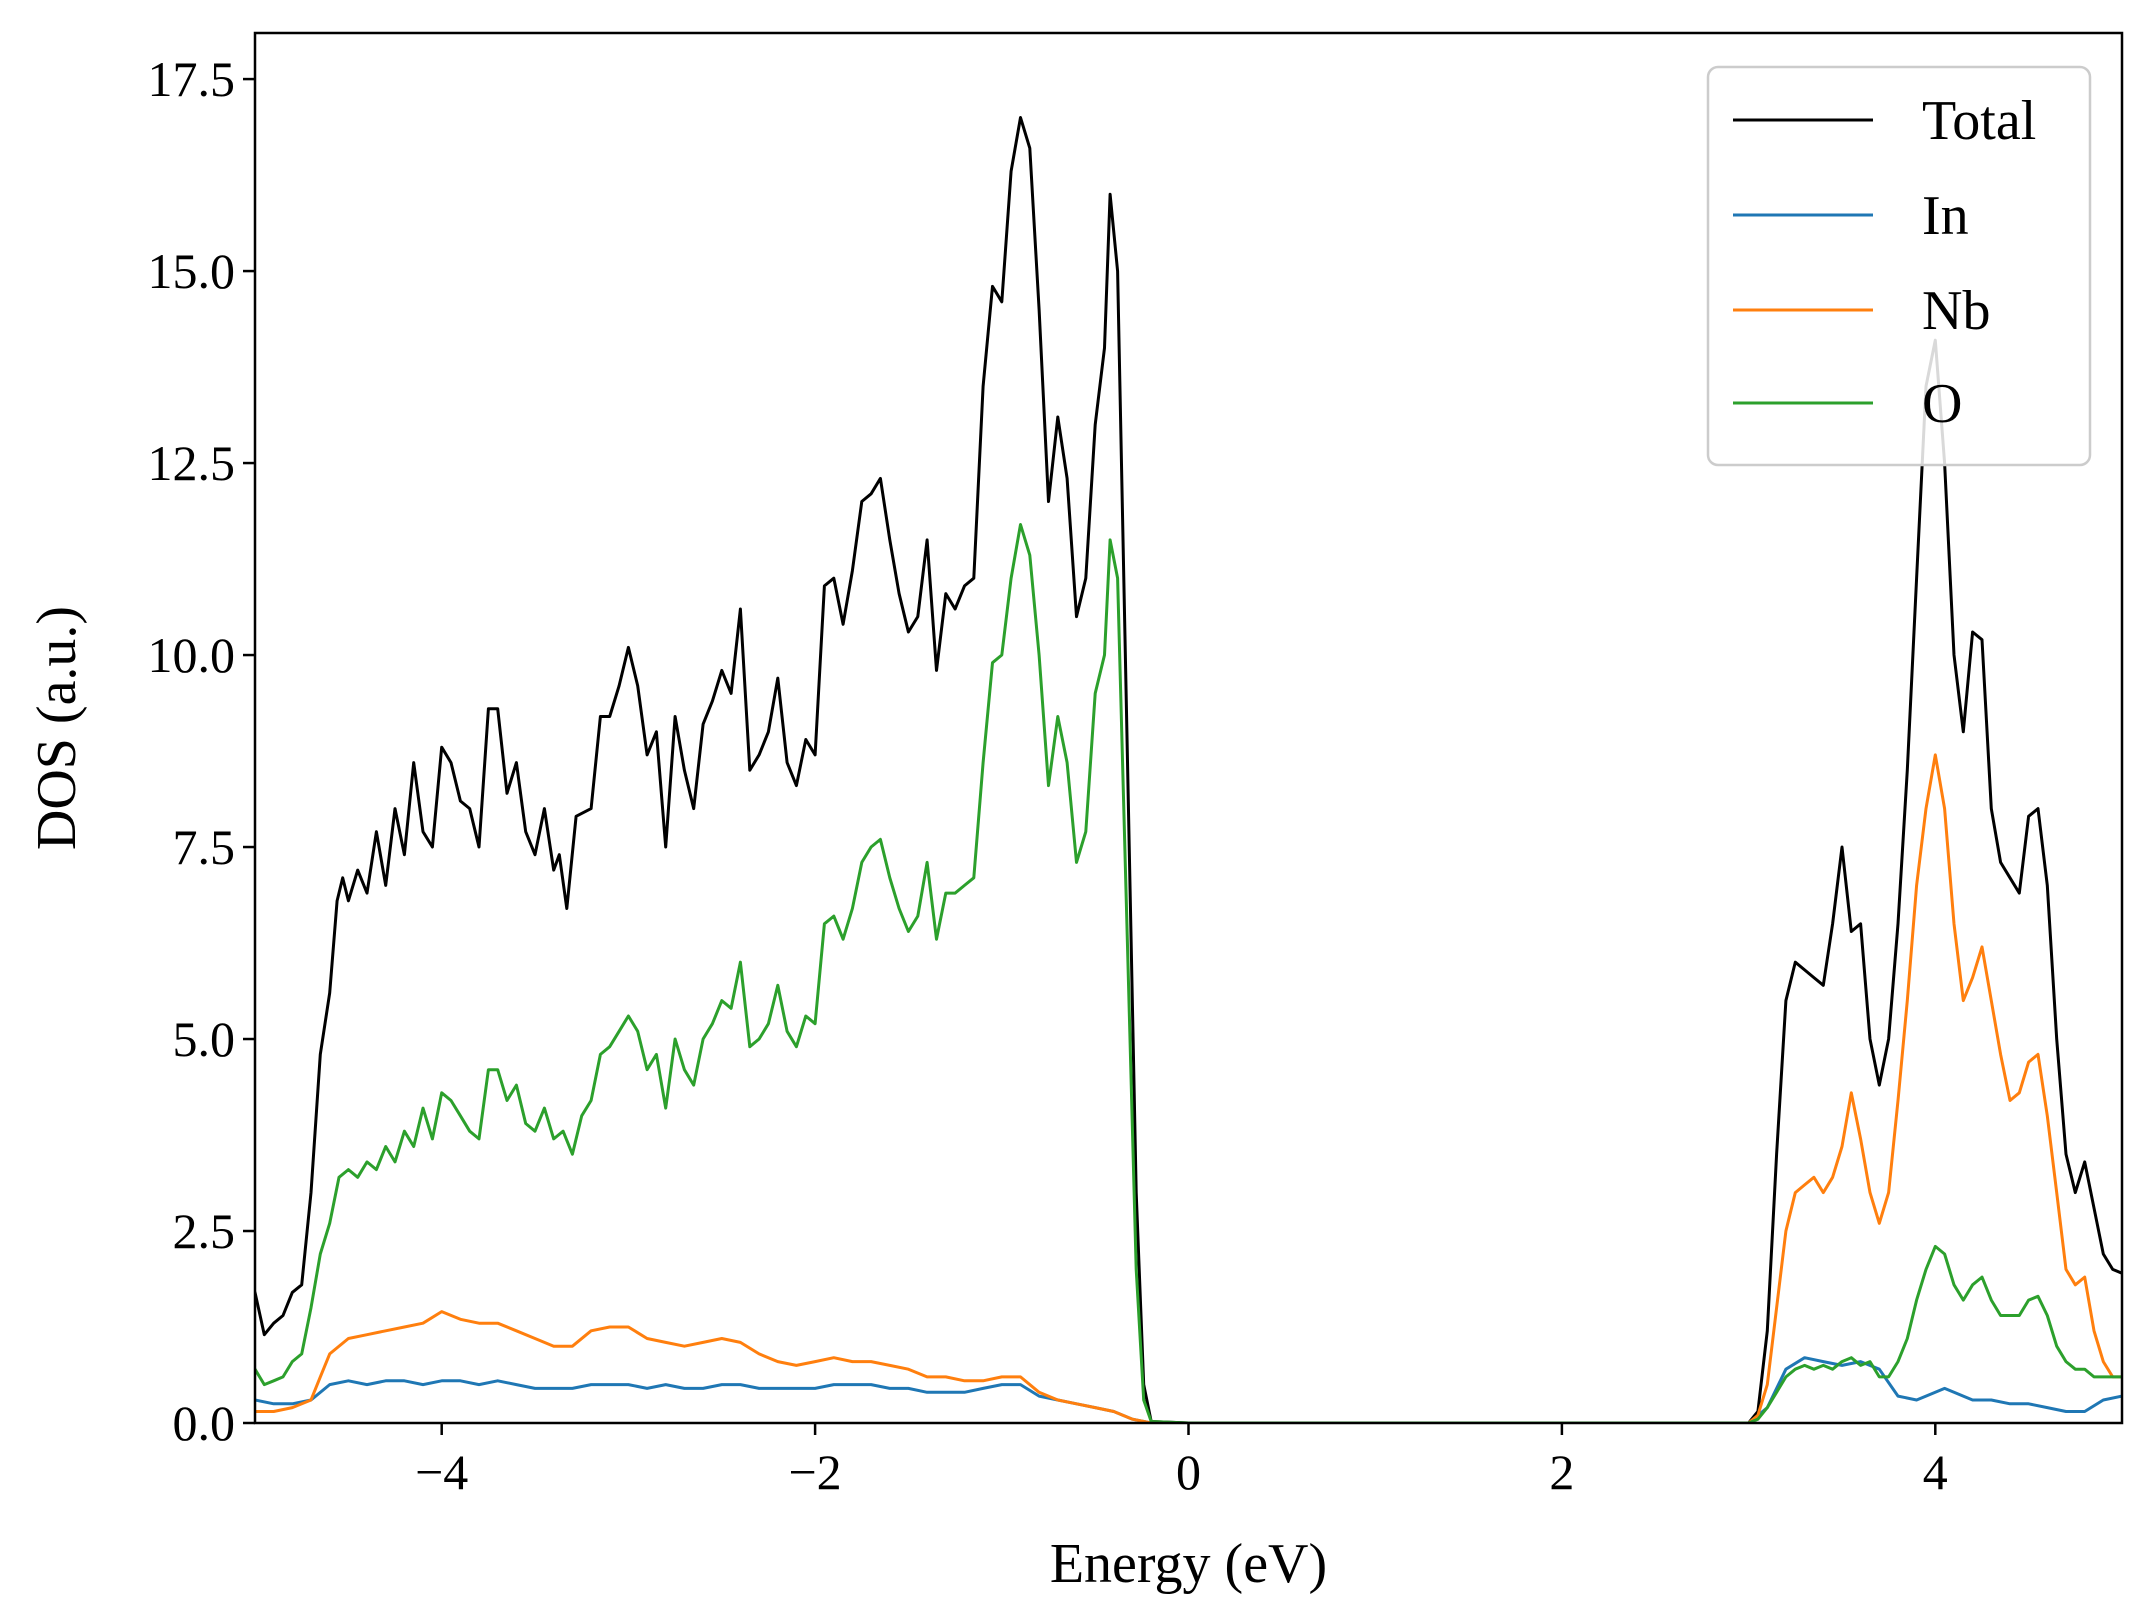  What do you see at coordinates (1979, 121) in the screenshot?
I see `legend-label-total: Total` at bounding box center [1979, 121].